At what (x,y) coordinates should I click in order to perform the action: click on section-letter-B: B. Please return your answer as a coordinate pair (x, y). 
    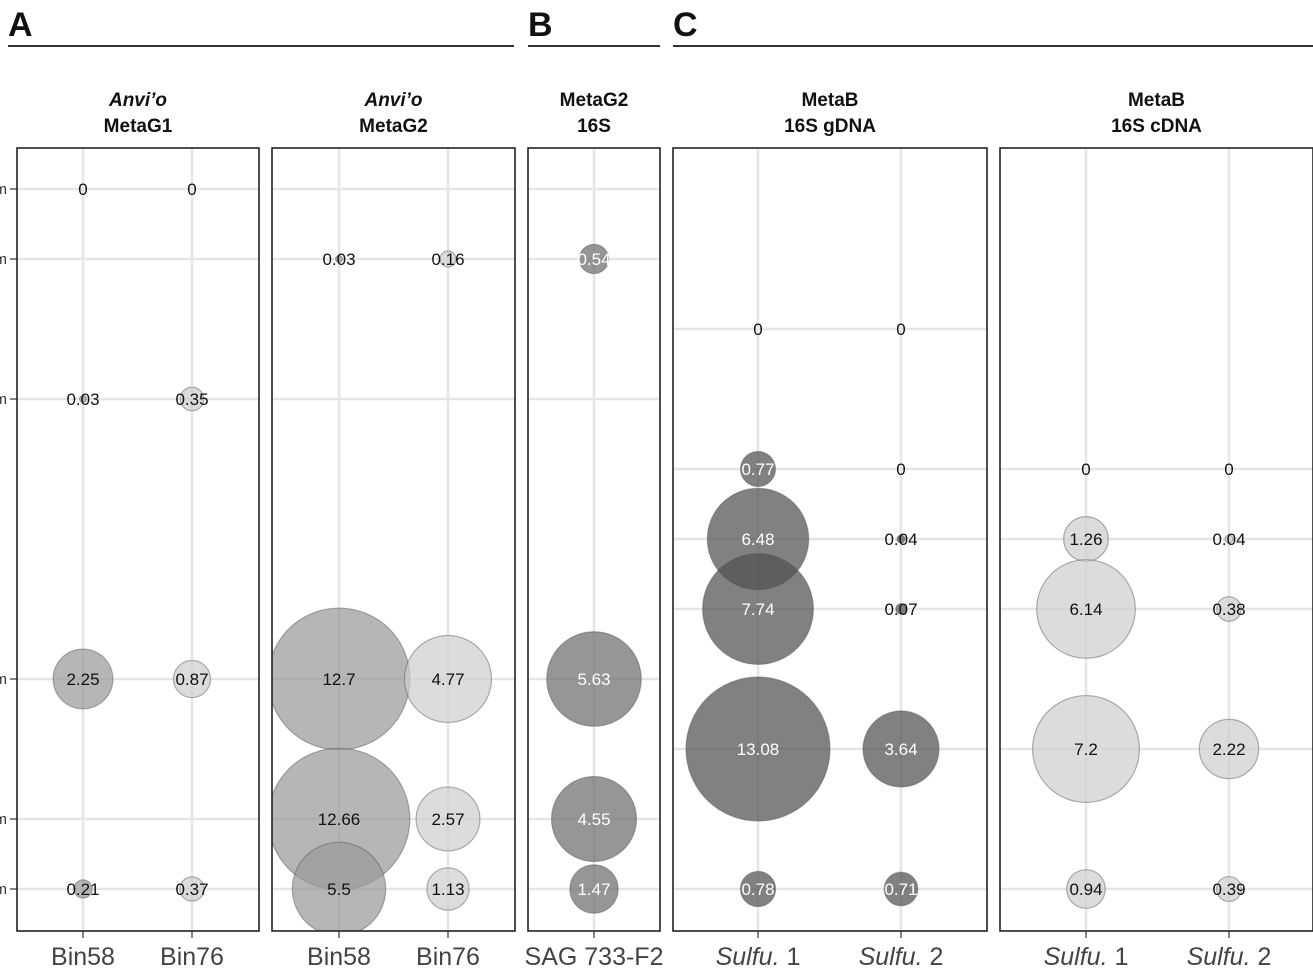
    Looking at the image, I should click on (540, 25).